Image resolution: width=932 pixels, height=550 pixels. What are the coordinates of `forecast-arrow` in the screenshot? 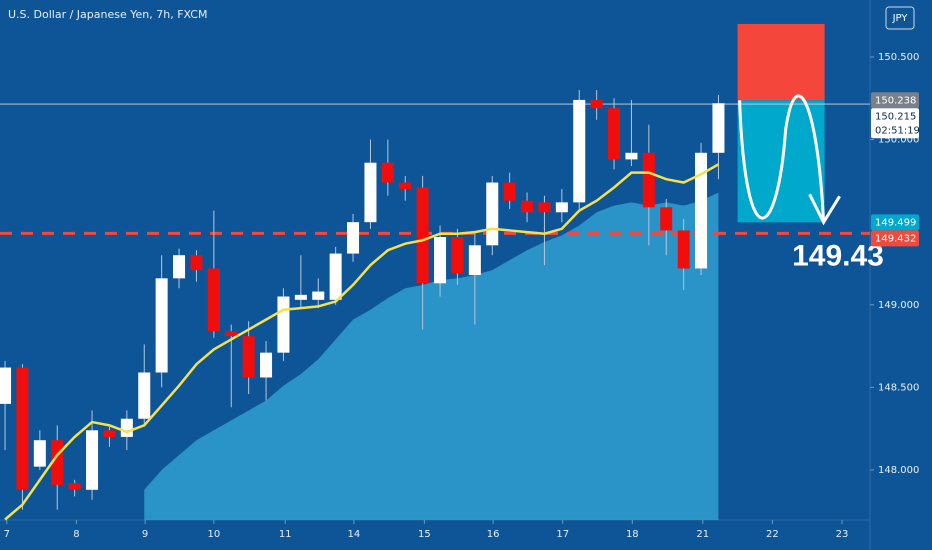 It's located at (782, 158).